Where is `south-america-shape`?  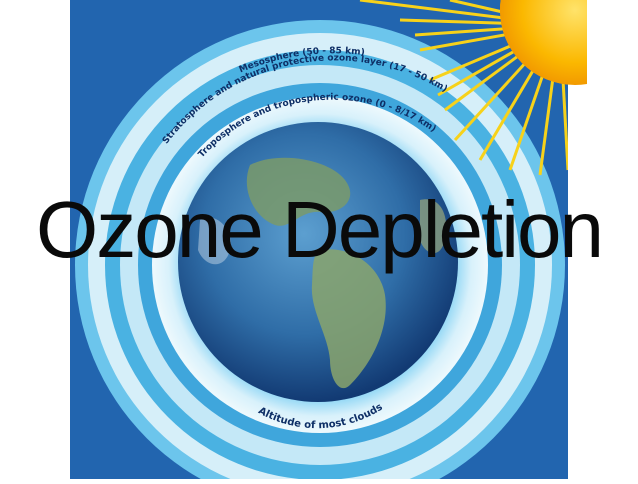 south-america-shape is located at coordinates (348, 319).